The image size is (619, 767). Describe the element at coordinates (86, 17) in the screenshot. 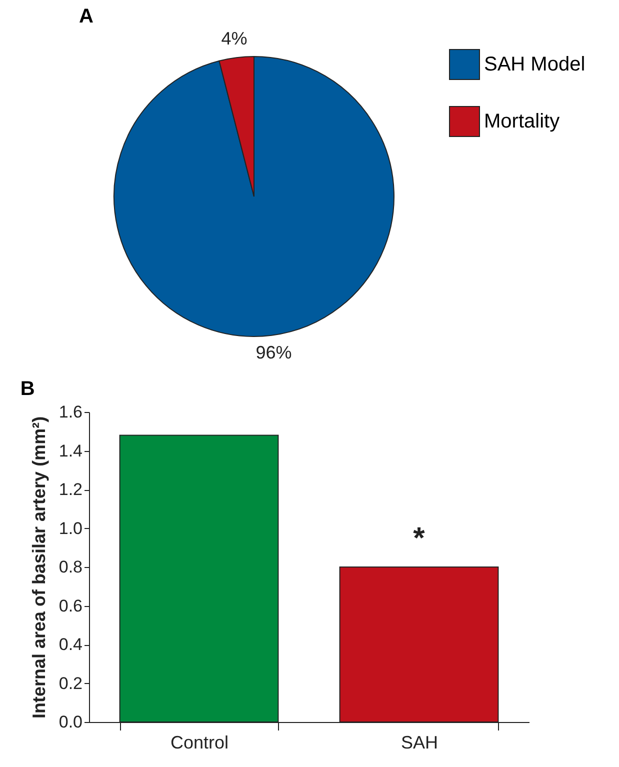

I see `chart-title: A` at that location.